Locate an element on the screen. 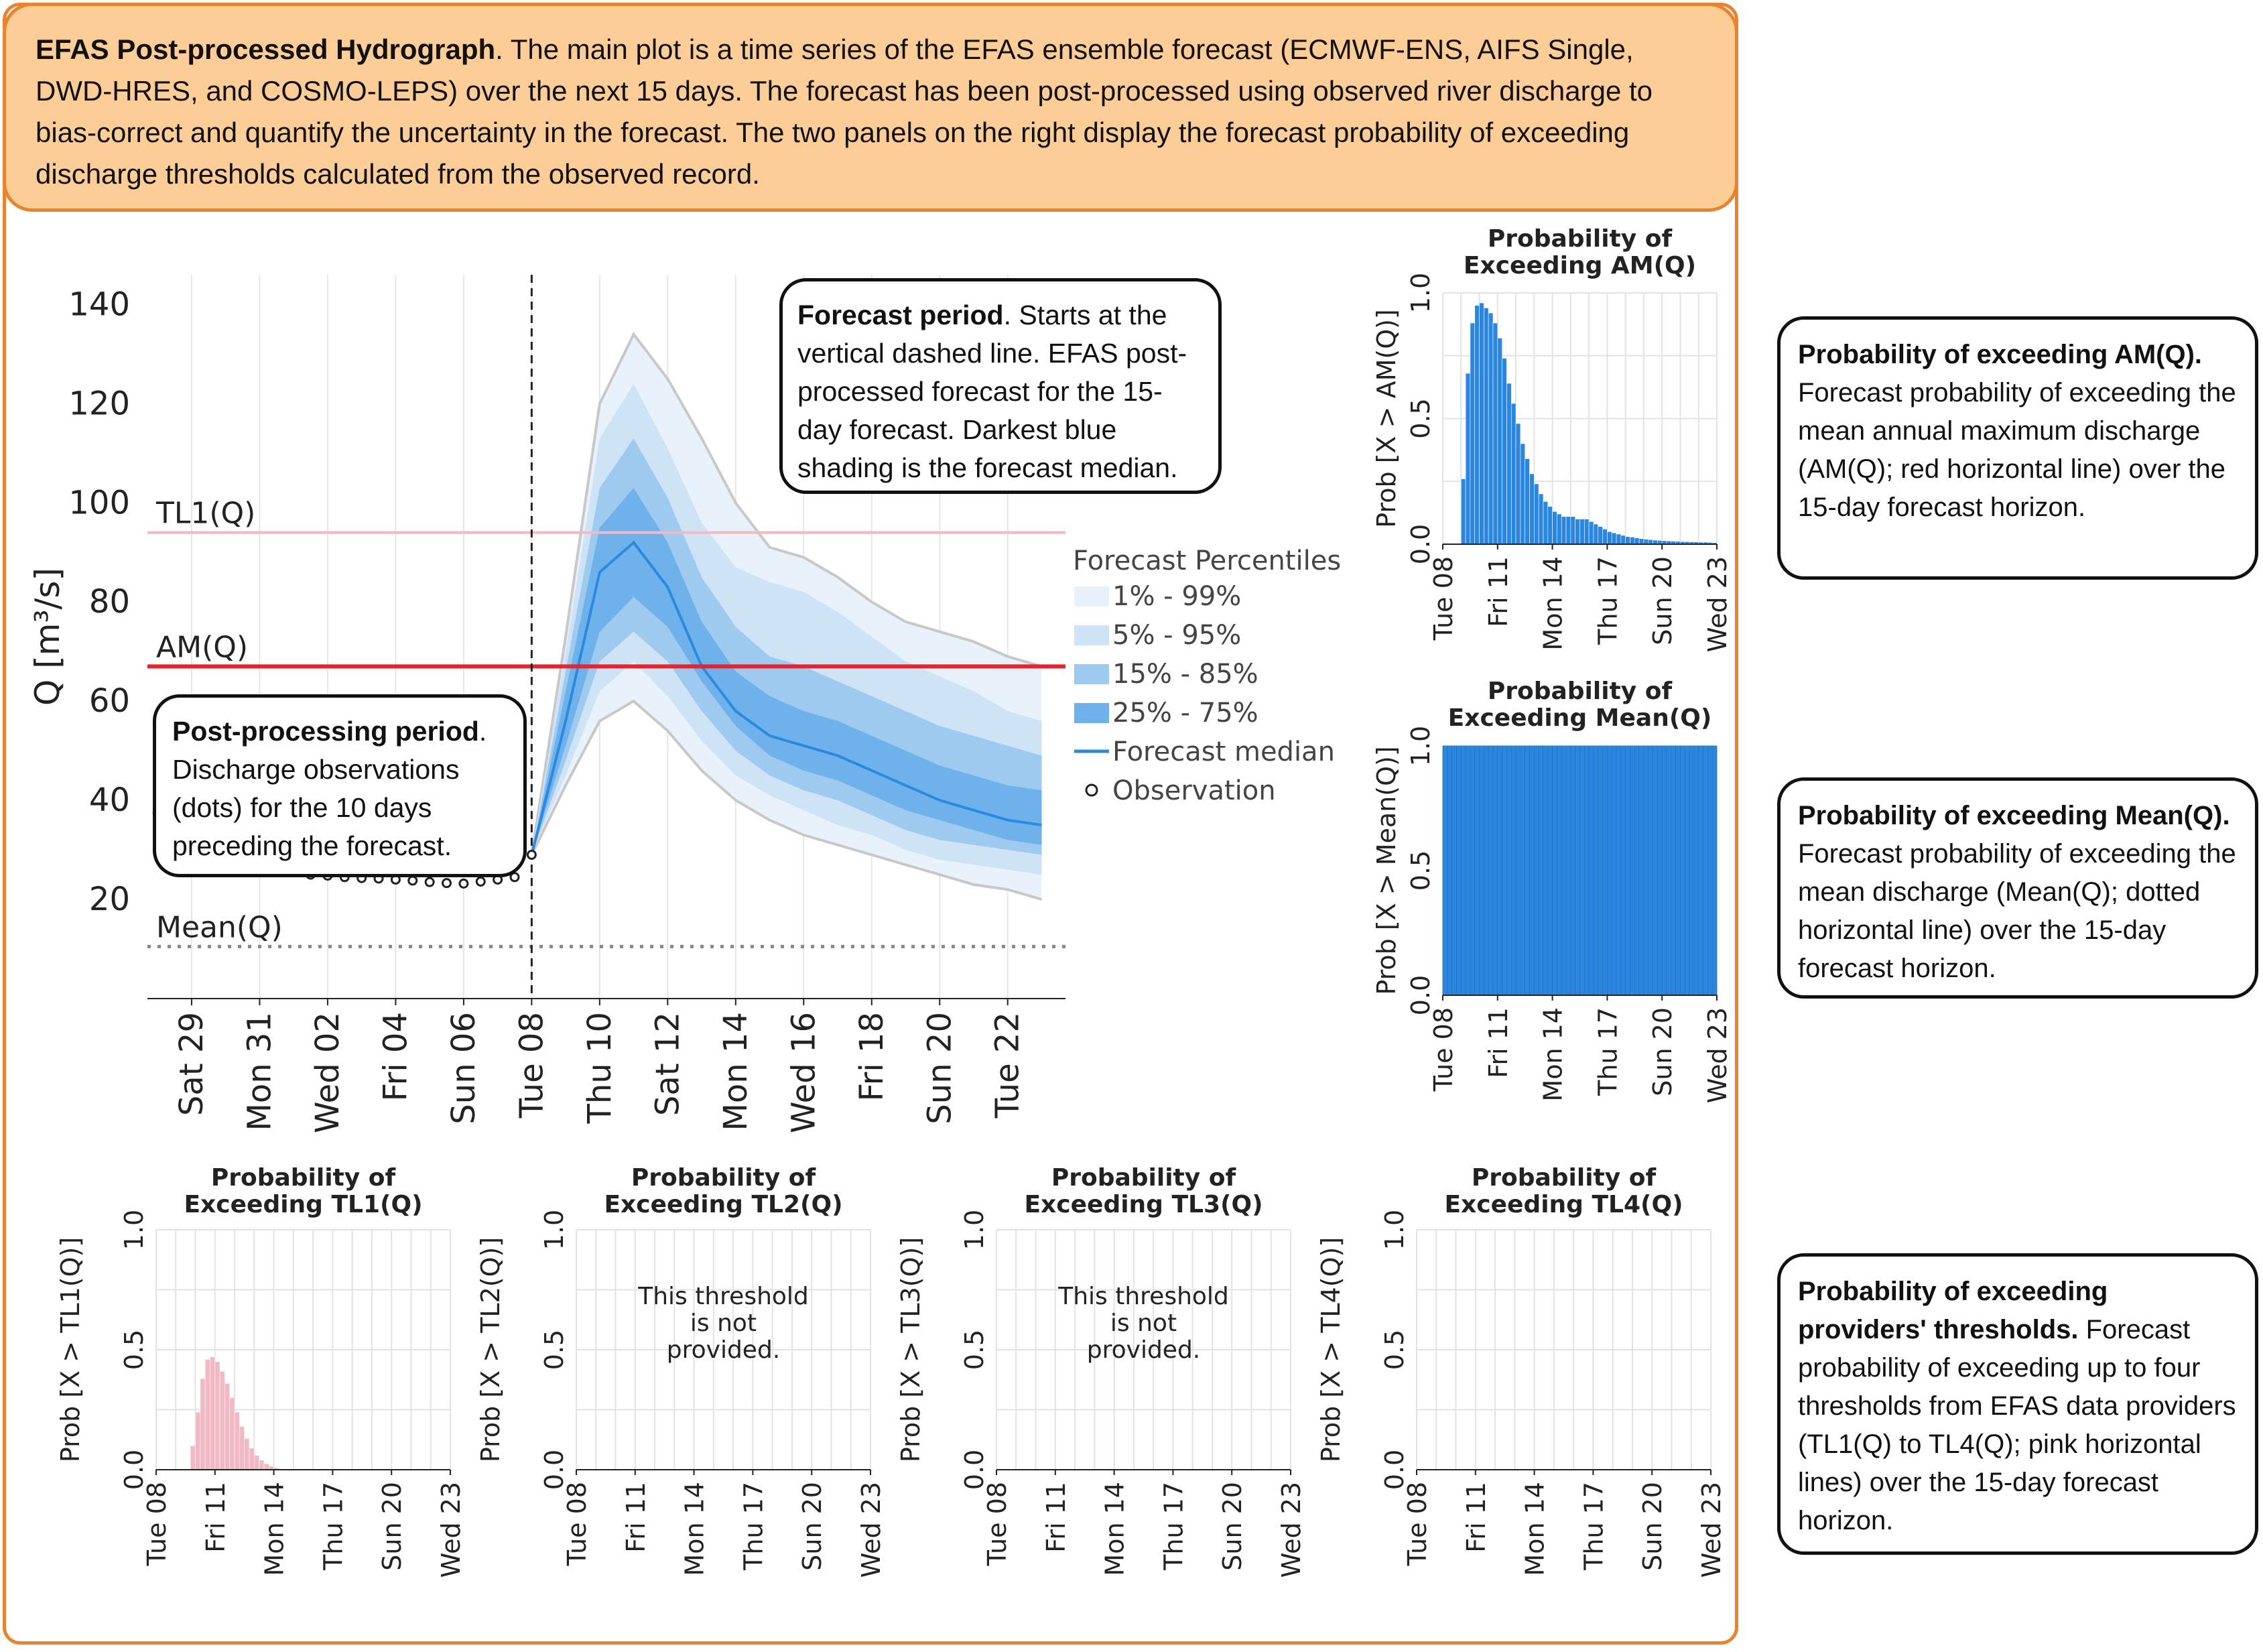  forecast-median-line is located at coordinates (786, 698).